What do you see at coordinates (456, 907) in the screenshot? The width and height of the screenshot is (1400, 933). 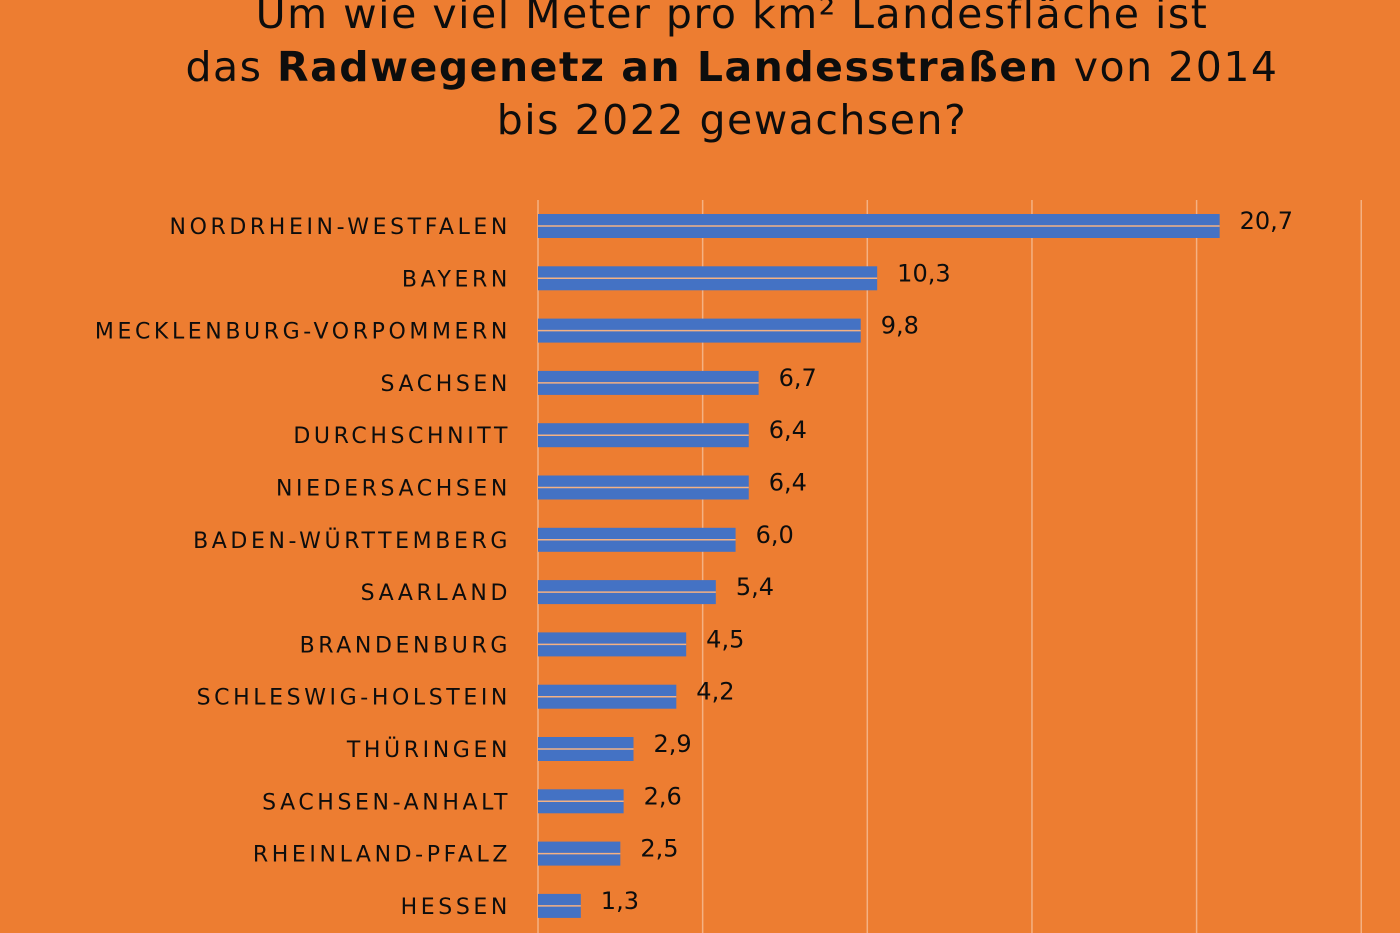 I see `category-label: HESSEN` at bounding box center [456, 907].